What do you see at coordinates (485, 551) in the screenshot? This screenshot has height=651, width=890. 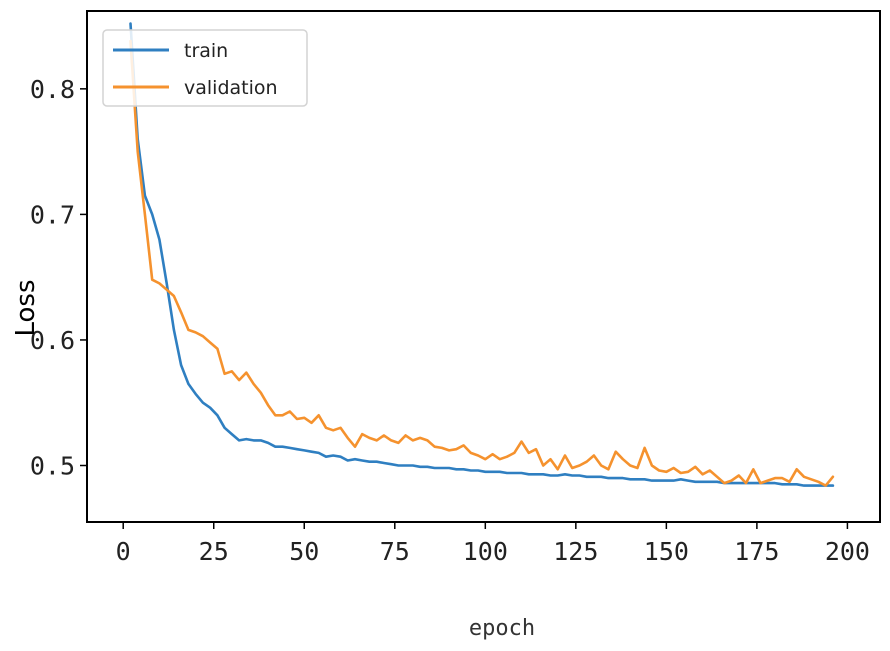 I see `x-tick-label: 100` at bounding box center [485, 551].